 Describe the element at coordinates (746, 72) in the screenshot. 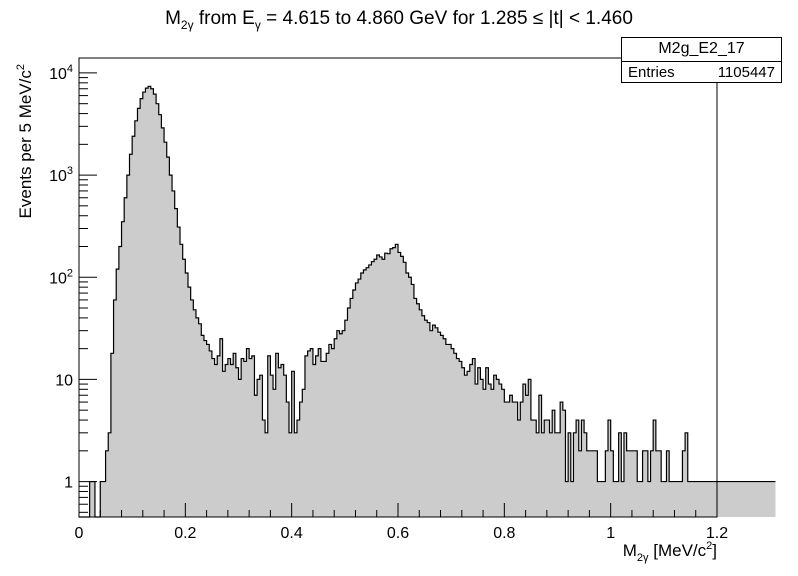

I see `stats-entries-value: 1105447` at that location.